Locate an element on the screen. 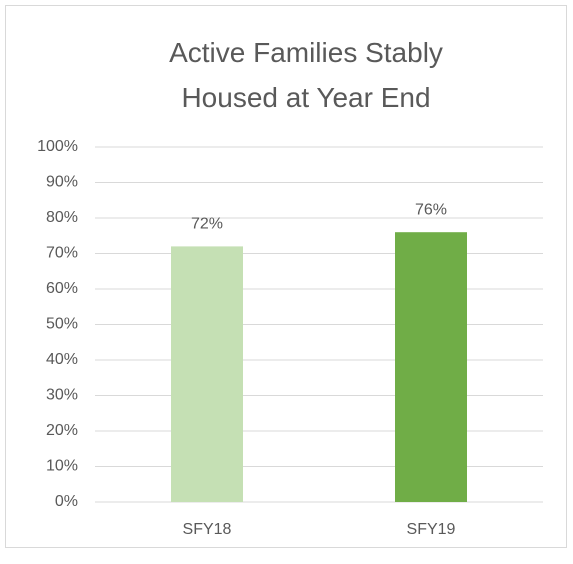 Image resolution: width=573 pixels, height=564 pixels. y-tick-label: 60% is located at coordinates (62, 288).